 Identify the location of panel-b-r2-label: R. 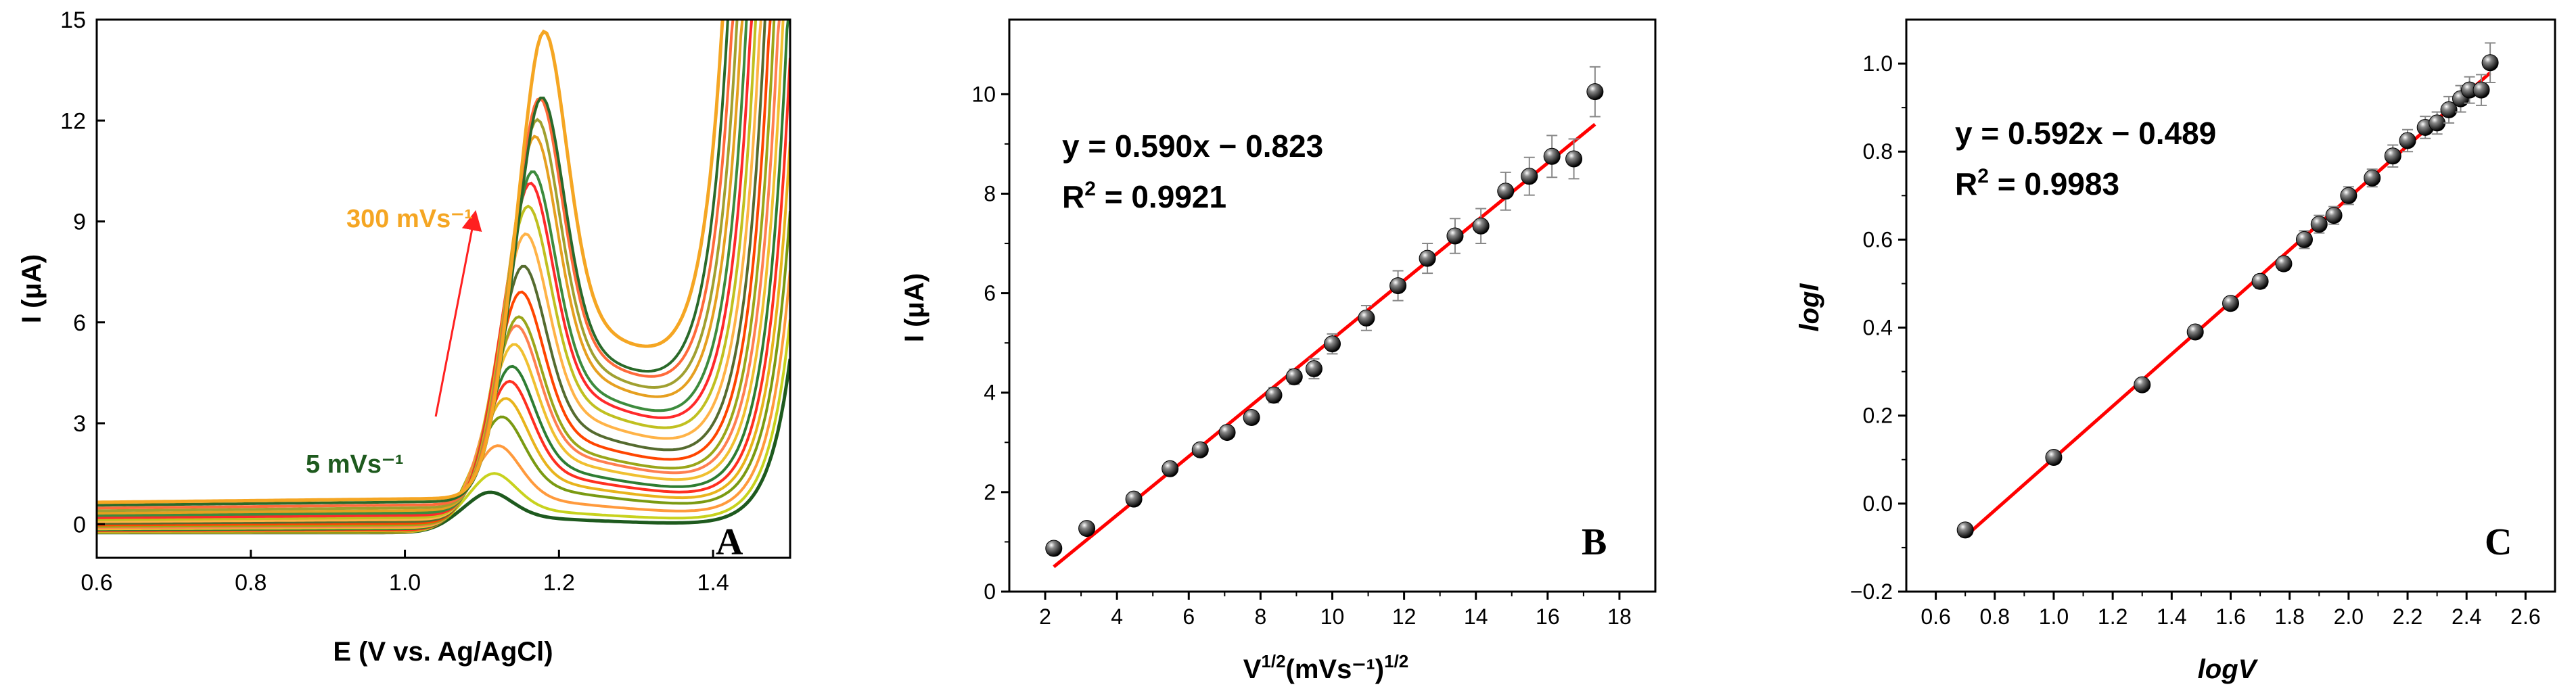
(1073, 196).